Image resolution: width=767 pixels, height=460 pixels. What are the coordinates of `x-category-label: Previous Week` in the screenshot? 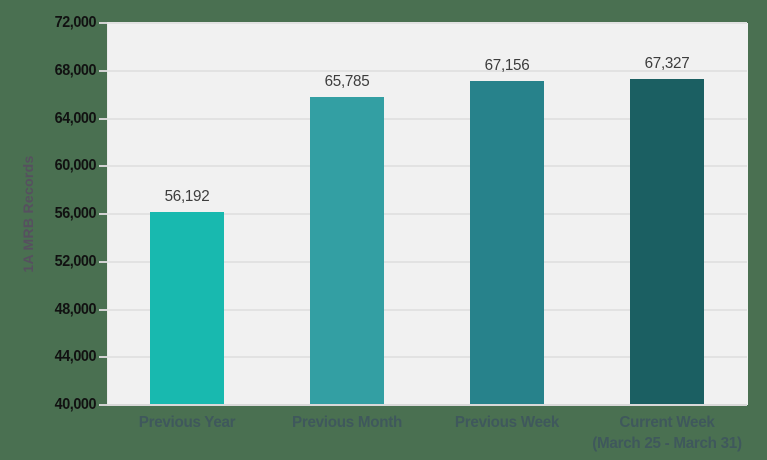 It's located at (507, 422).